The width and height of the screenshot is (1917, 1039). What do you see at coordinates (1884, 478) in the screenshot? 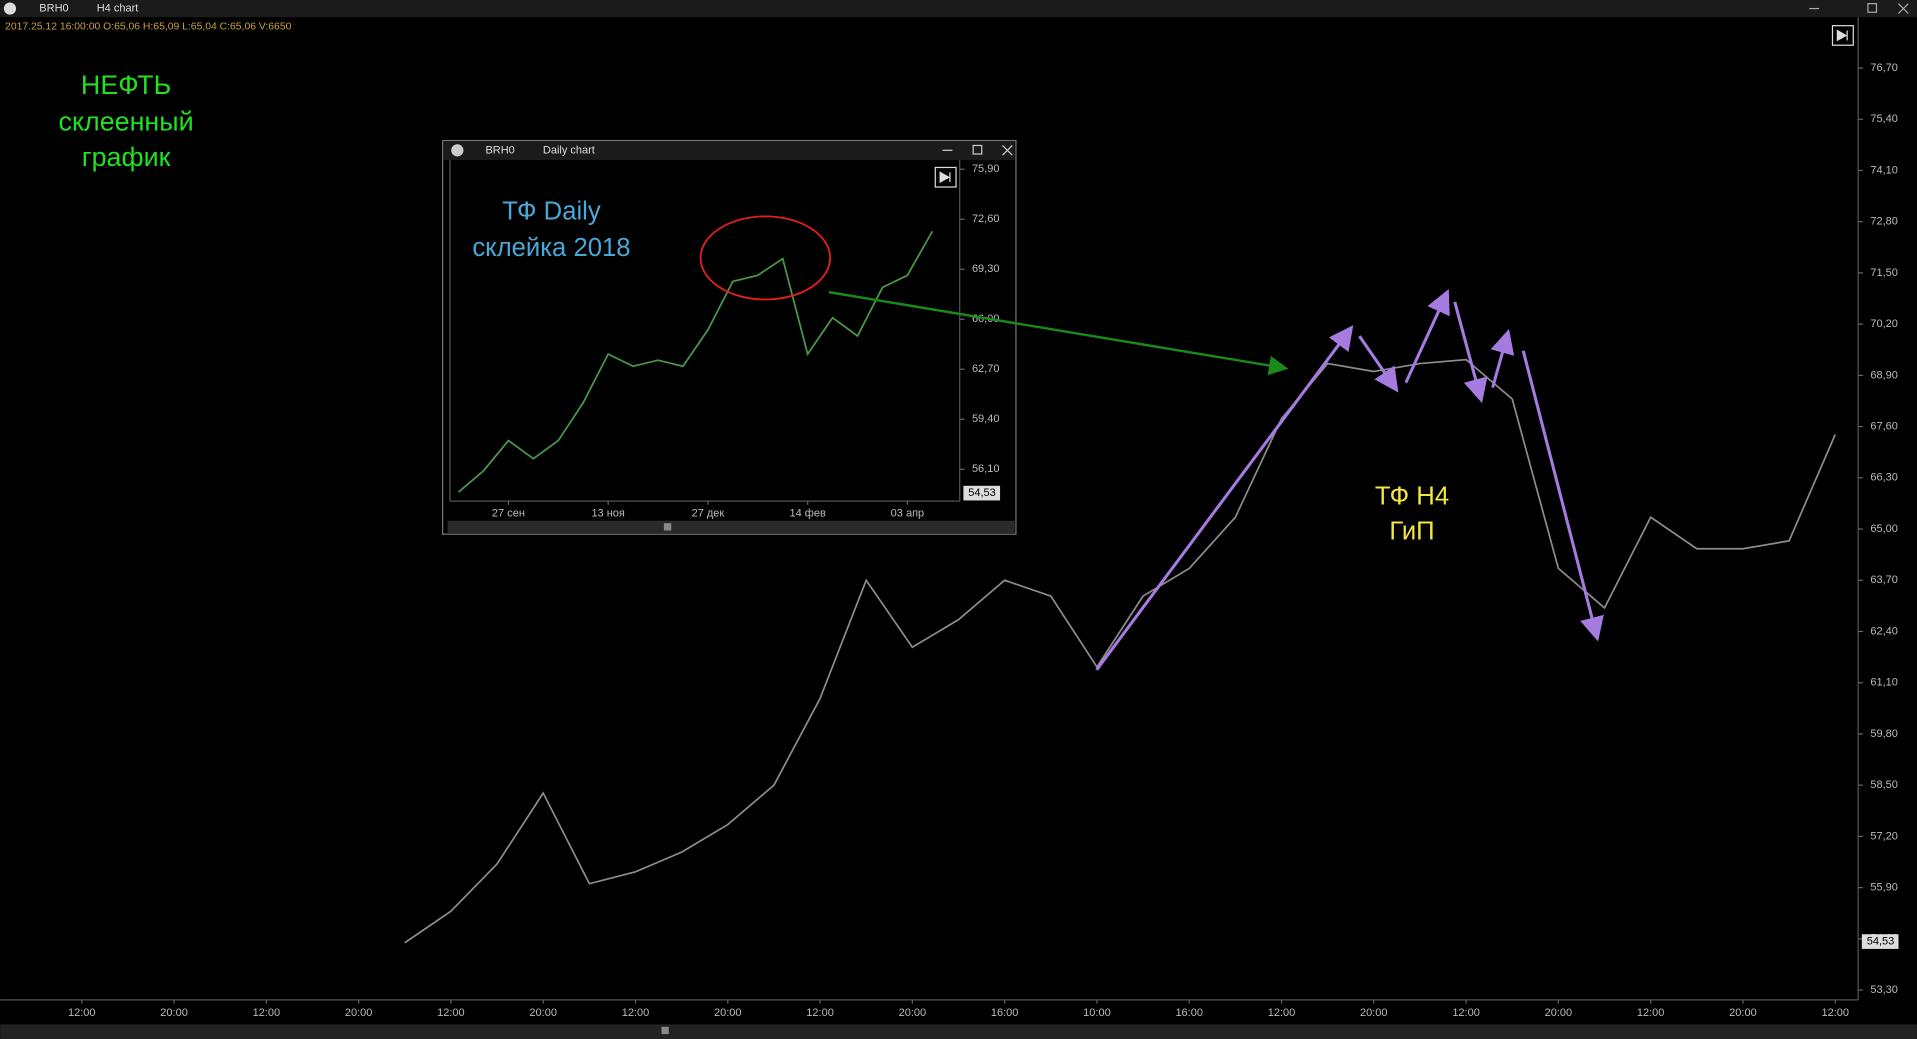
I see `y-tick-label: 66,30` at bounding box center [1884, 478].